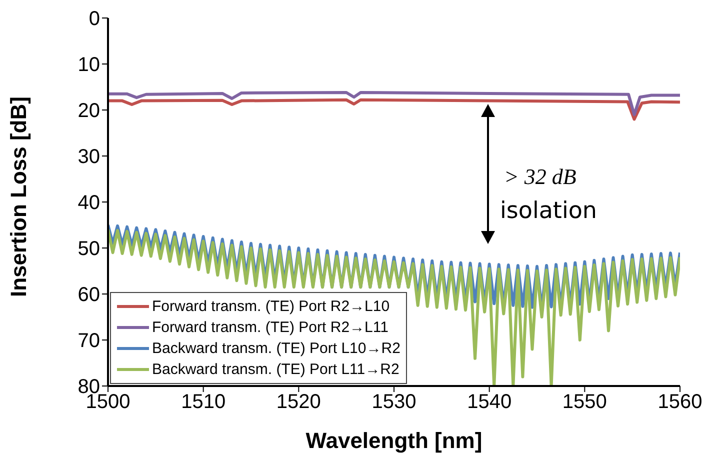  I want to click on x-axis-title: Wavelength [nm], so click(394, 440).